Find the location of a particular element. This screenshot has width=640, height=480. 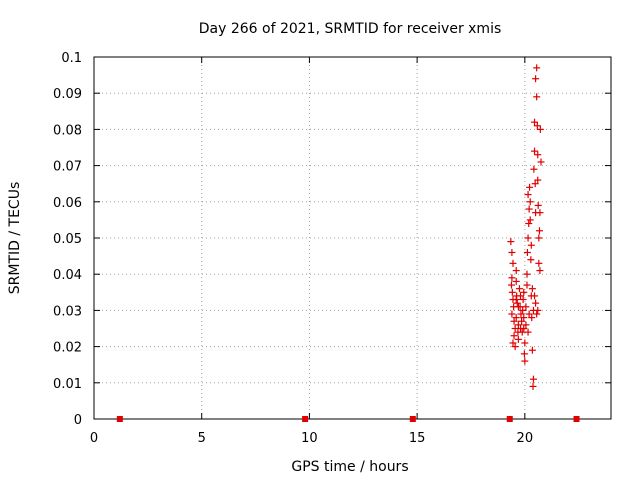

x-tick-label: 20 is located at coordinates (525, 438).